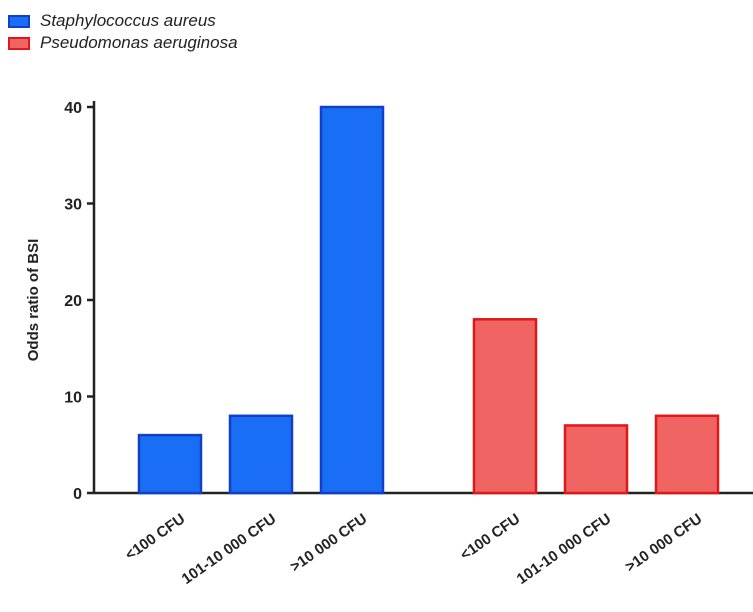 The height and width of the screenshot is (612, 753). What do you see at coordinates (73, 301) in the screenshot?
I see `y-tick-label: 20` at bounding box center [73, 301].